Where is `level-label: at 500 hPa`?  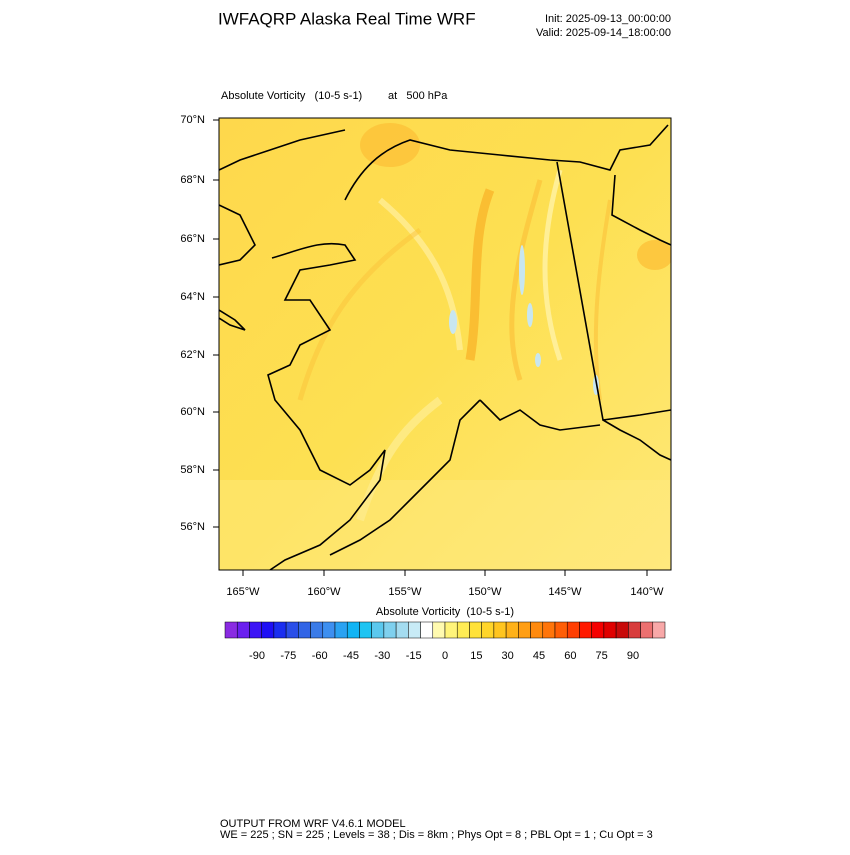
level-label: at 500 hPa is located at coordinates (418, 96).